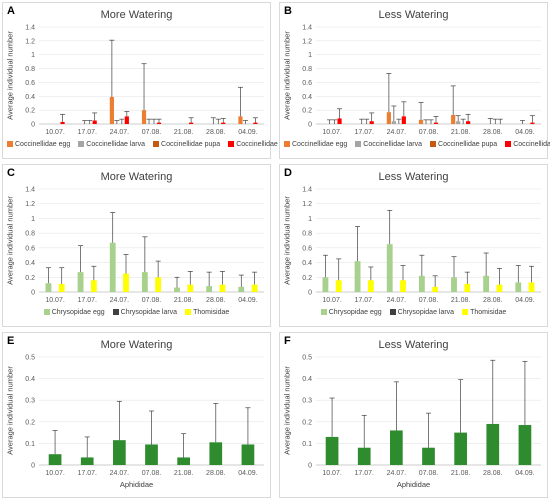 This screenshot has width=550, height=500. Describe the element at coordinates (468, 144) in the screenshot. I see `legend-label: Coccinellidae pupa` at that location.